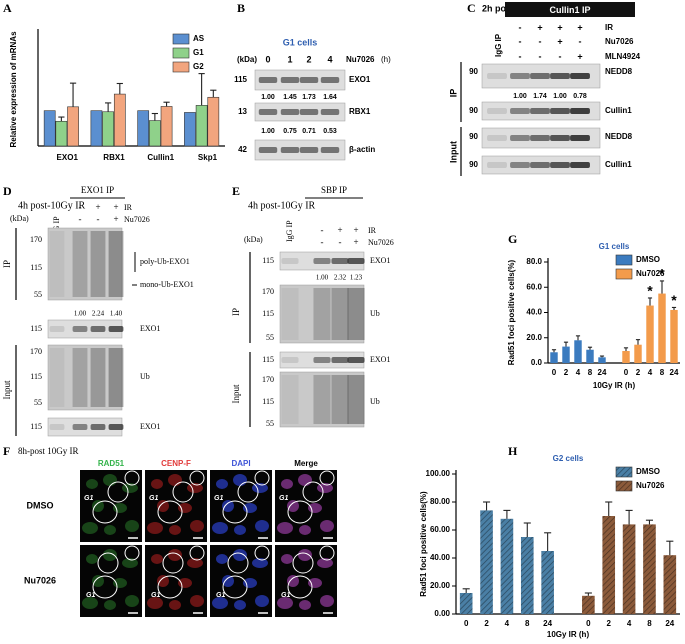 This screenshot has width=685, height=644. I want to click on blot-smear, so click(322, 399).